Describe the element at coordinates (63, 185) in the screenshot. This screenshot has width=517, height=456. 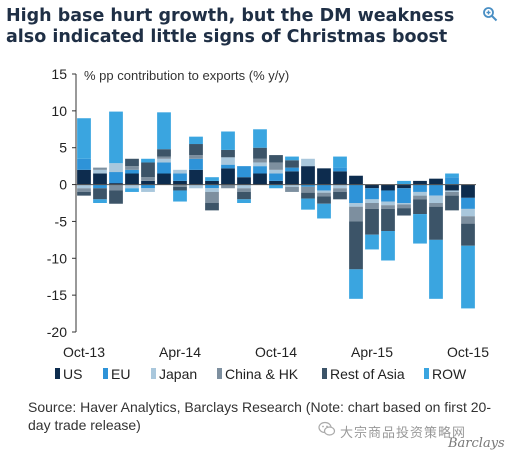
I see `y-tick-label: 0` at that location.